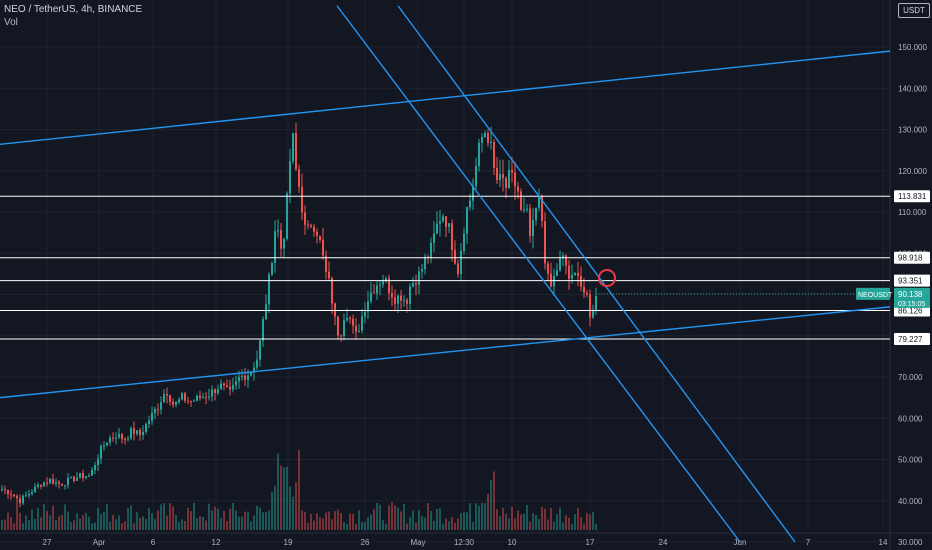  I want to click on y-tick-label: 110.000, so click(912, 212).